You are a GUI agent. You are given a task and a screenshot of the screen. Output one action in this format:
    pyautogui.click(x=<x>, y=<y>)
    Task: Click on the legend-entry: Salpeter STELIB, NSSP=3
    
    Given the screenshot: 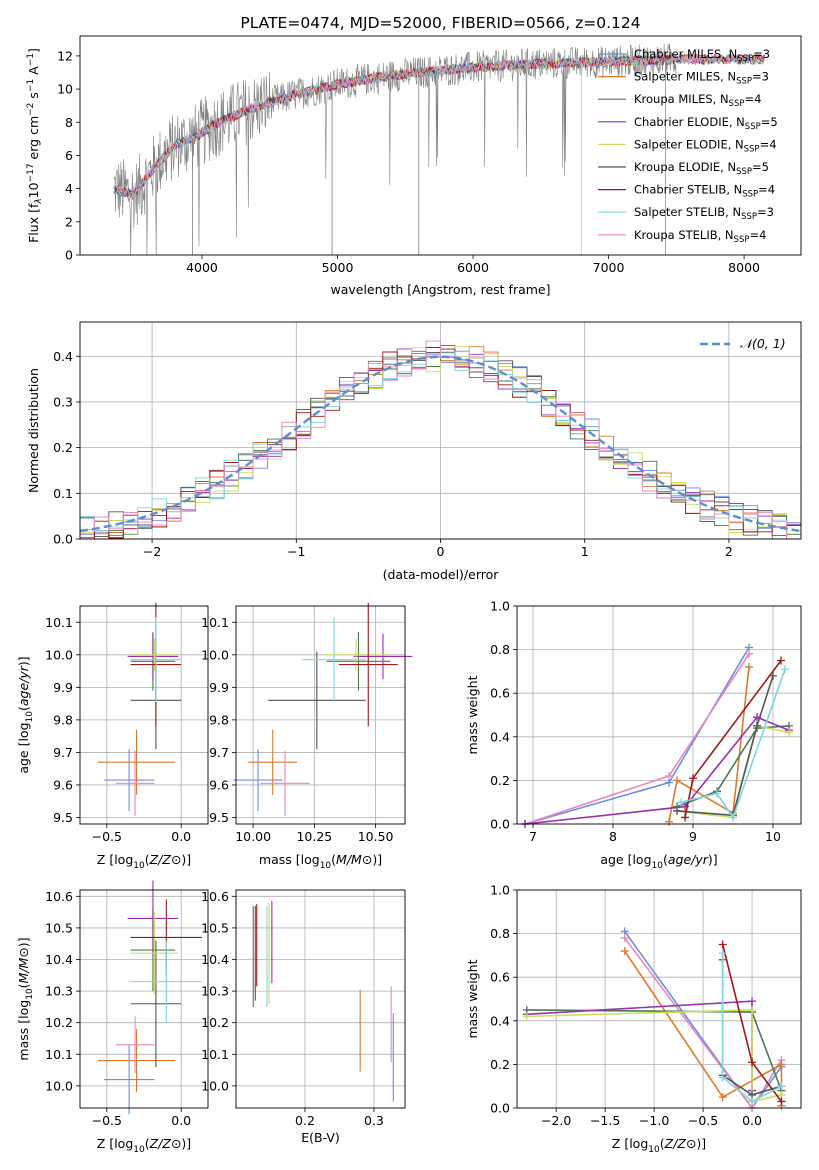 What is the action you would take?
    pyautogui.click(x=704, y=213)
    